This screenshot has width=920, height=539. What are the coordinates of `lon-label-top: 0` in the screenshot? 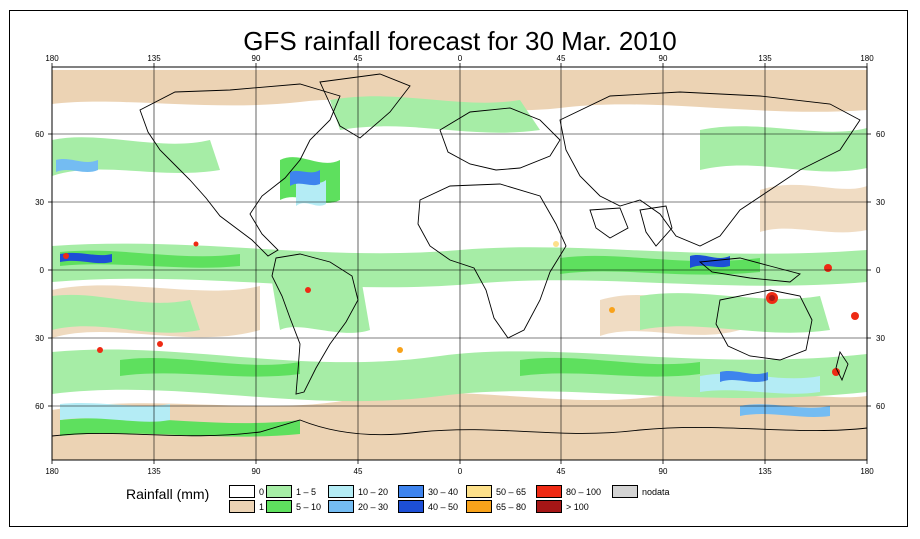 It's located at (460, 58).